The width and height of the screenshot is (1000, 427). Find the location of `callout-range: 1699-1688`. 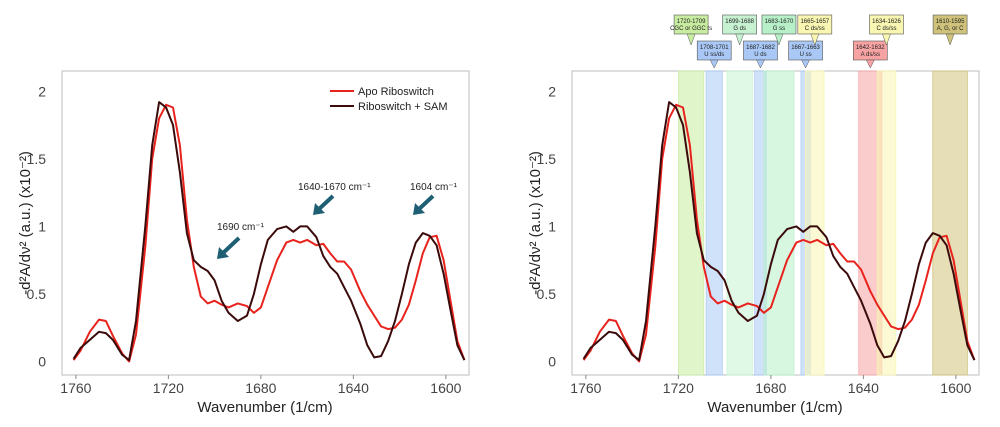

callout-range: 1699-1688 is located at coordinates (739, 22).